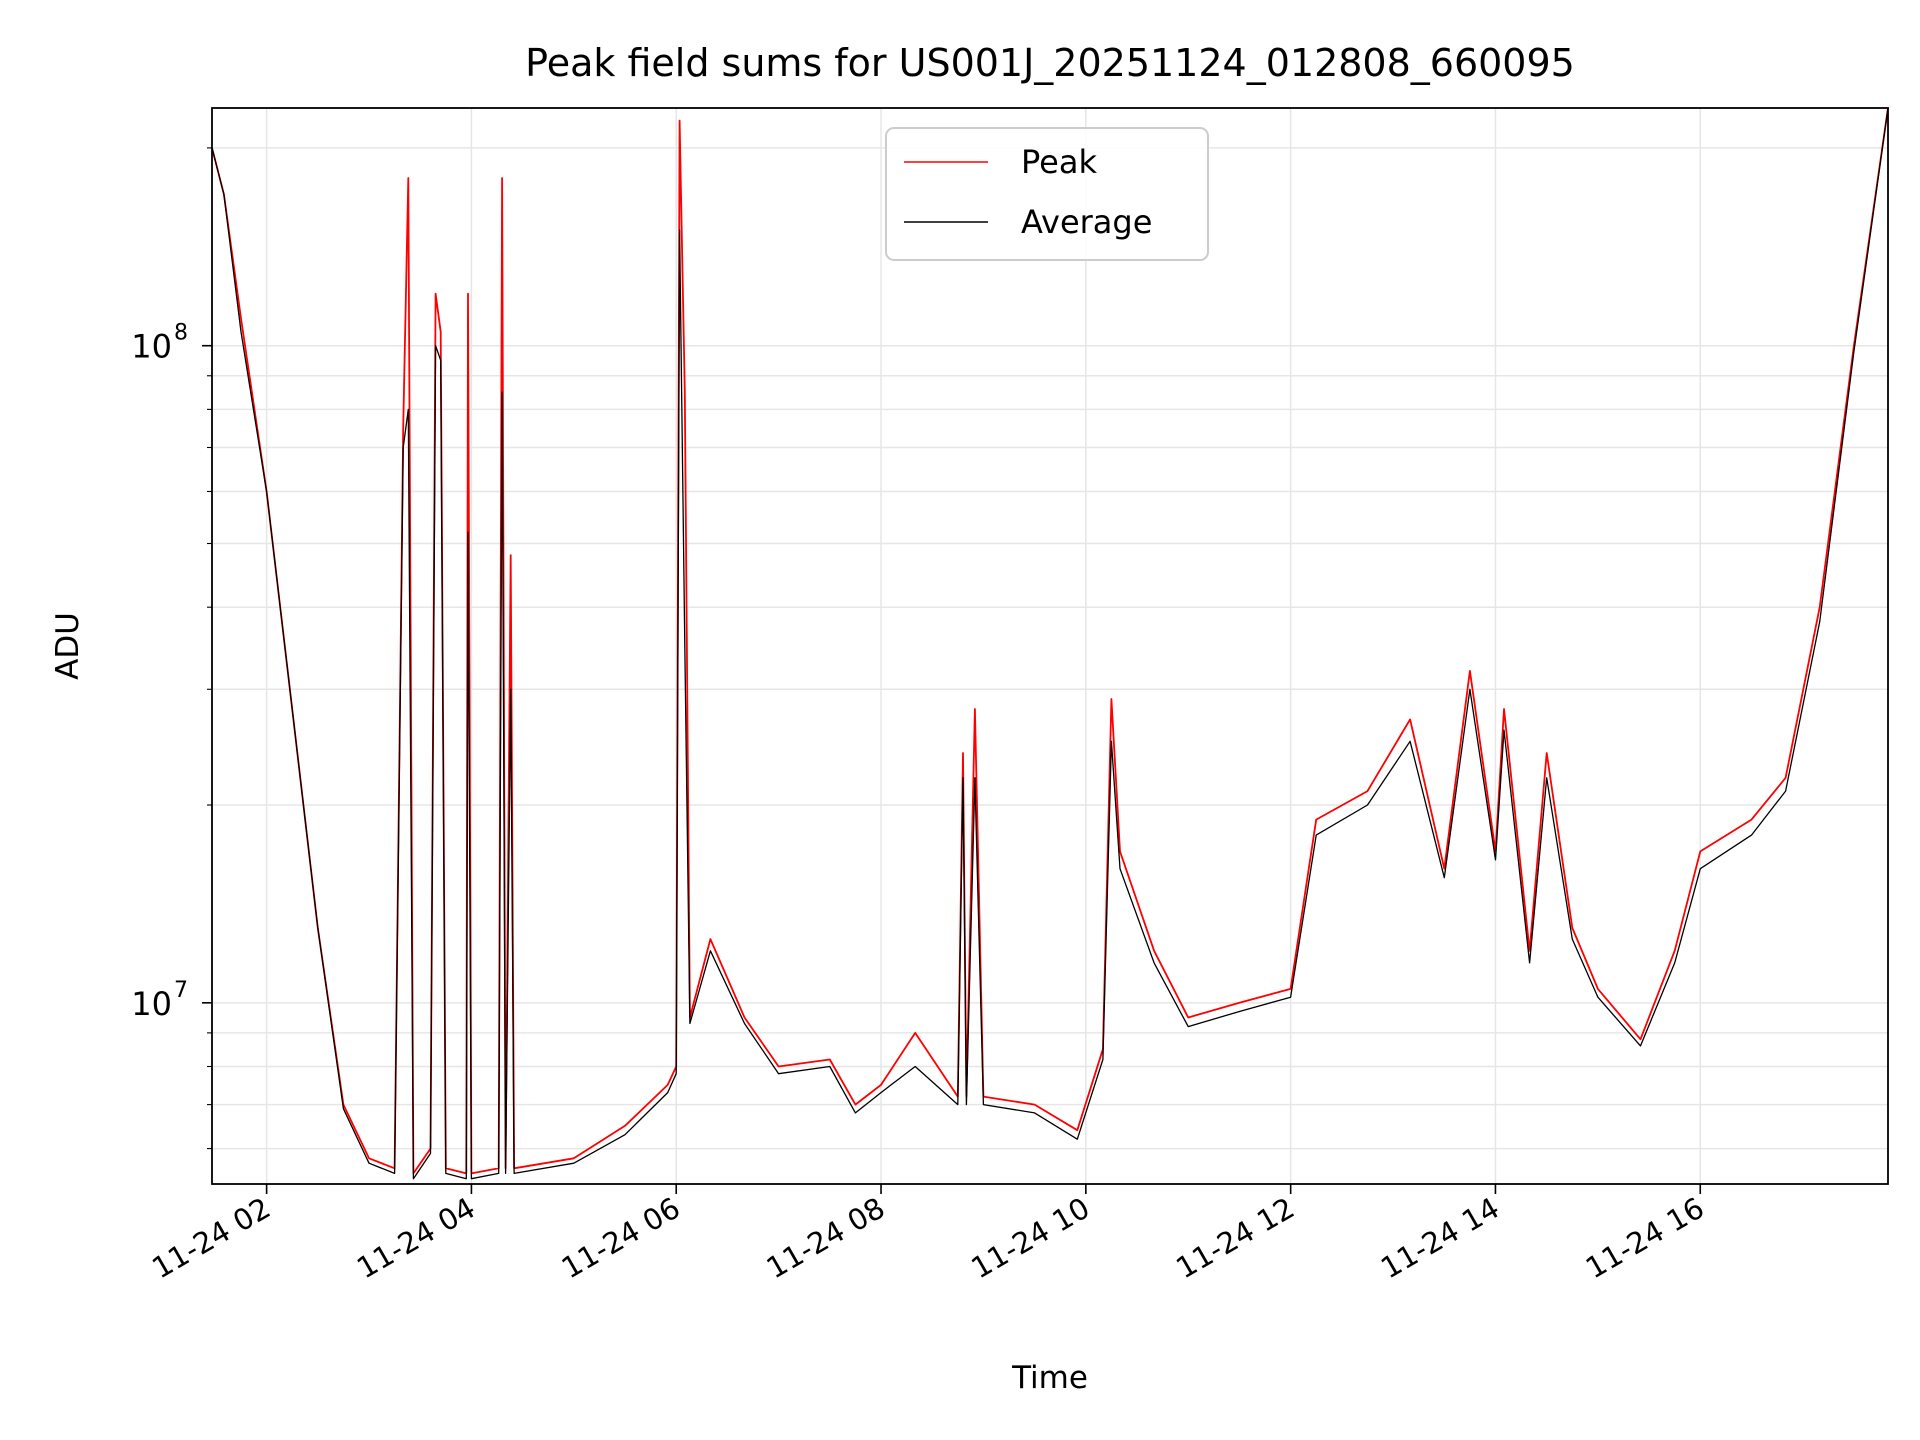  Describe the element at coordinates (1049, 1378) in the screenshot. I see `x-axis-label: Time` at that location.